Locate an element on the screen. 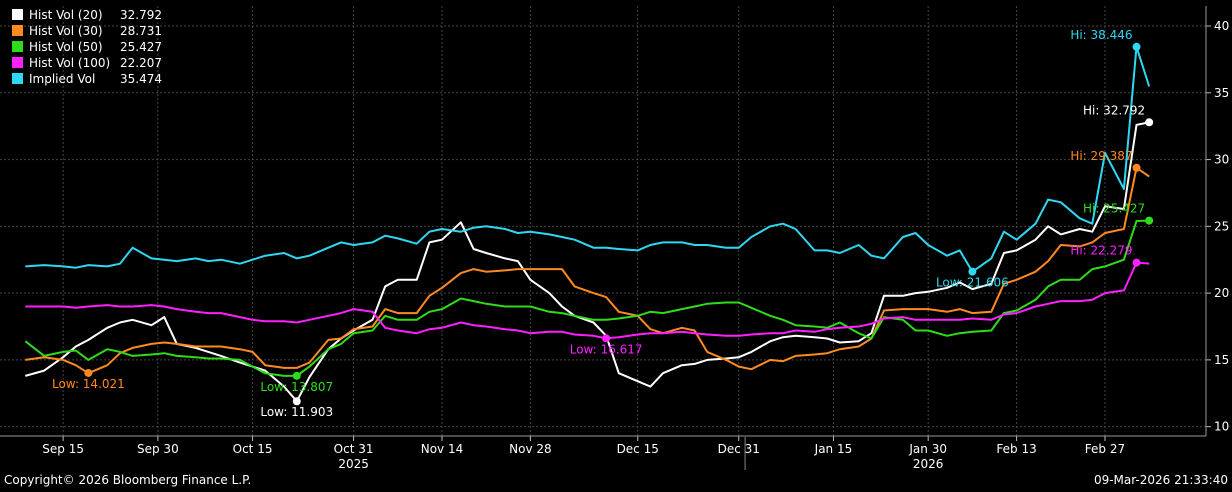 The image size is (1232, 492). y-tick-label: 20 is located at coordinates (1221, 293).